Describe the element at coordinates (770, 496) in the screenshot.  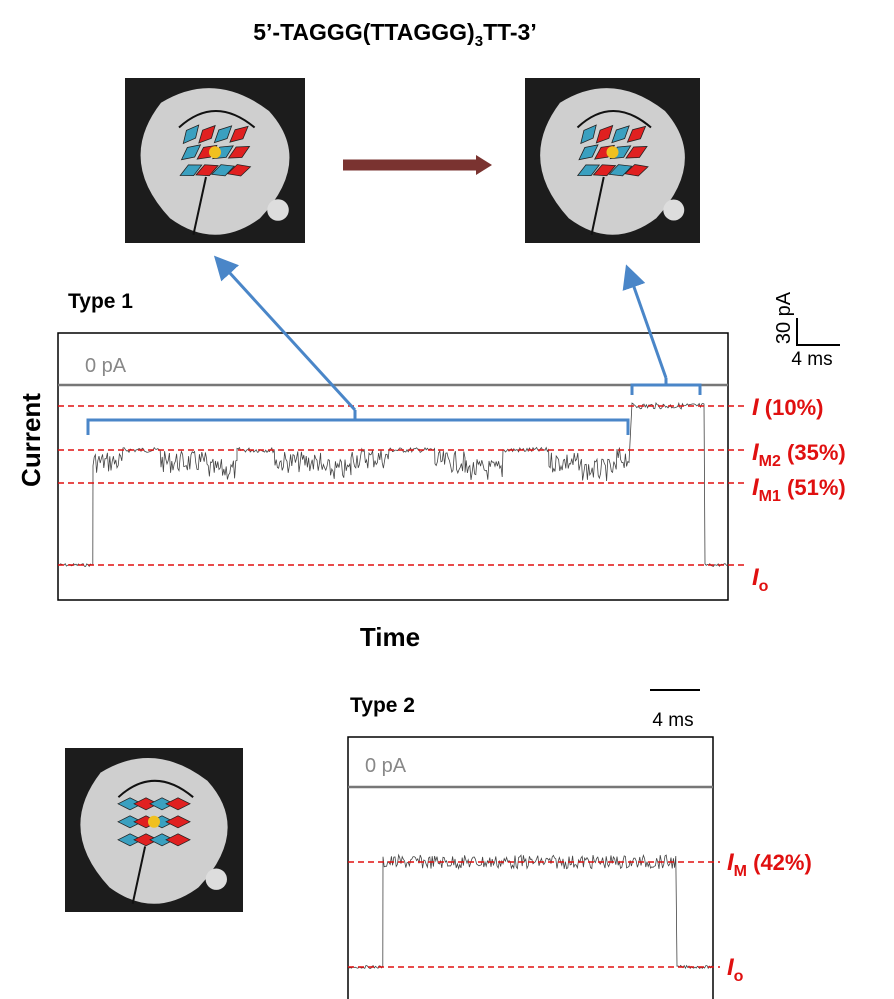
I see `subscript: M1` at that location.